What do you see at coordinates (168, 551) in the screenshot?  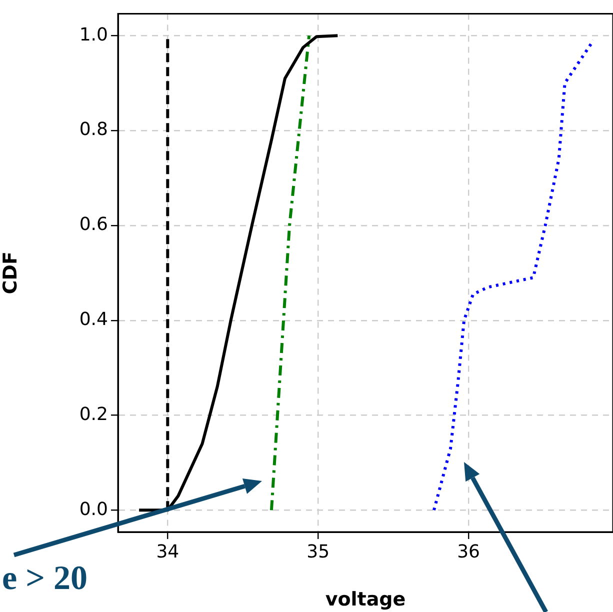 I see `x-tick-label: 34` at bounding box center [168, 551].